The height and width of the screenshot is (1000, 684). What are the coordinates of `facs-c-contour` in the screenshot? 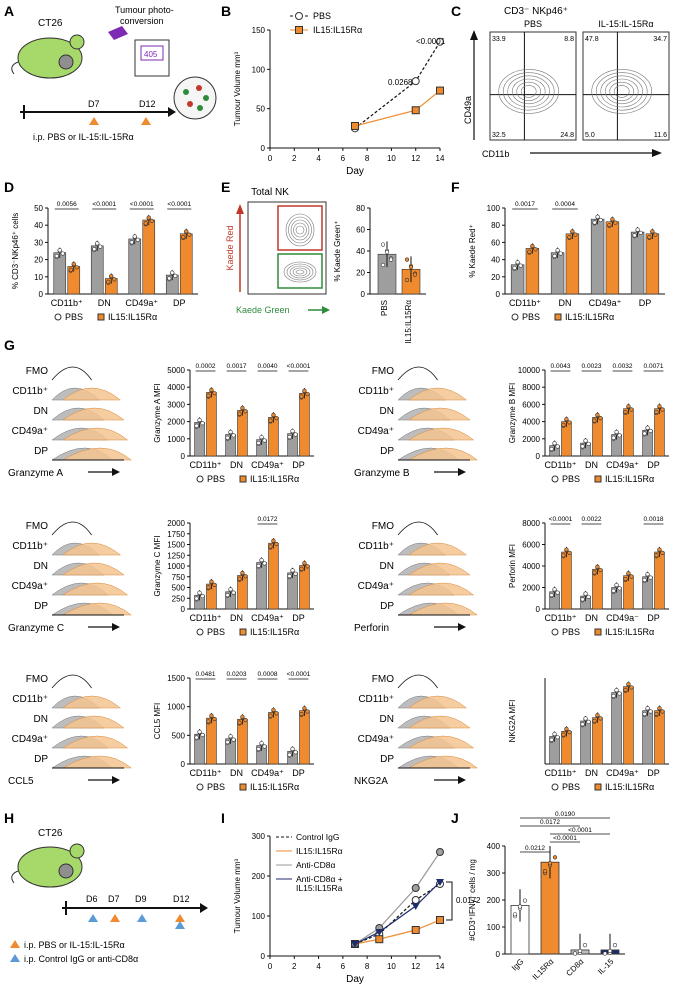 It's located at (622, 91).